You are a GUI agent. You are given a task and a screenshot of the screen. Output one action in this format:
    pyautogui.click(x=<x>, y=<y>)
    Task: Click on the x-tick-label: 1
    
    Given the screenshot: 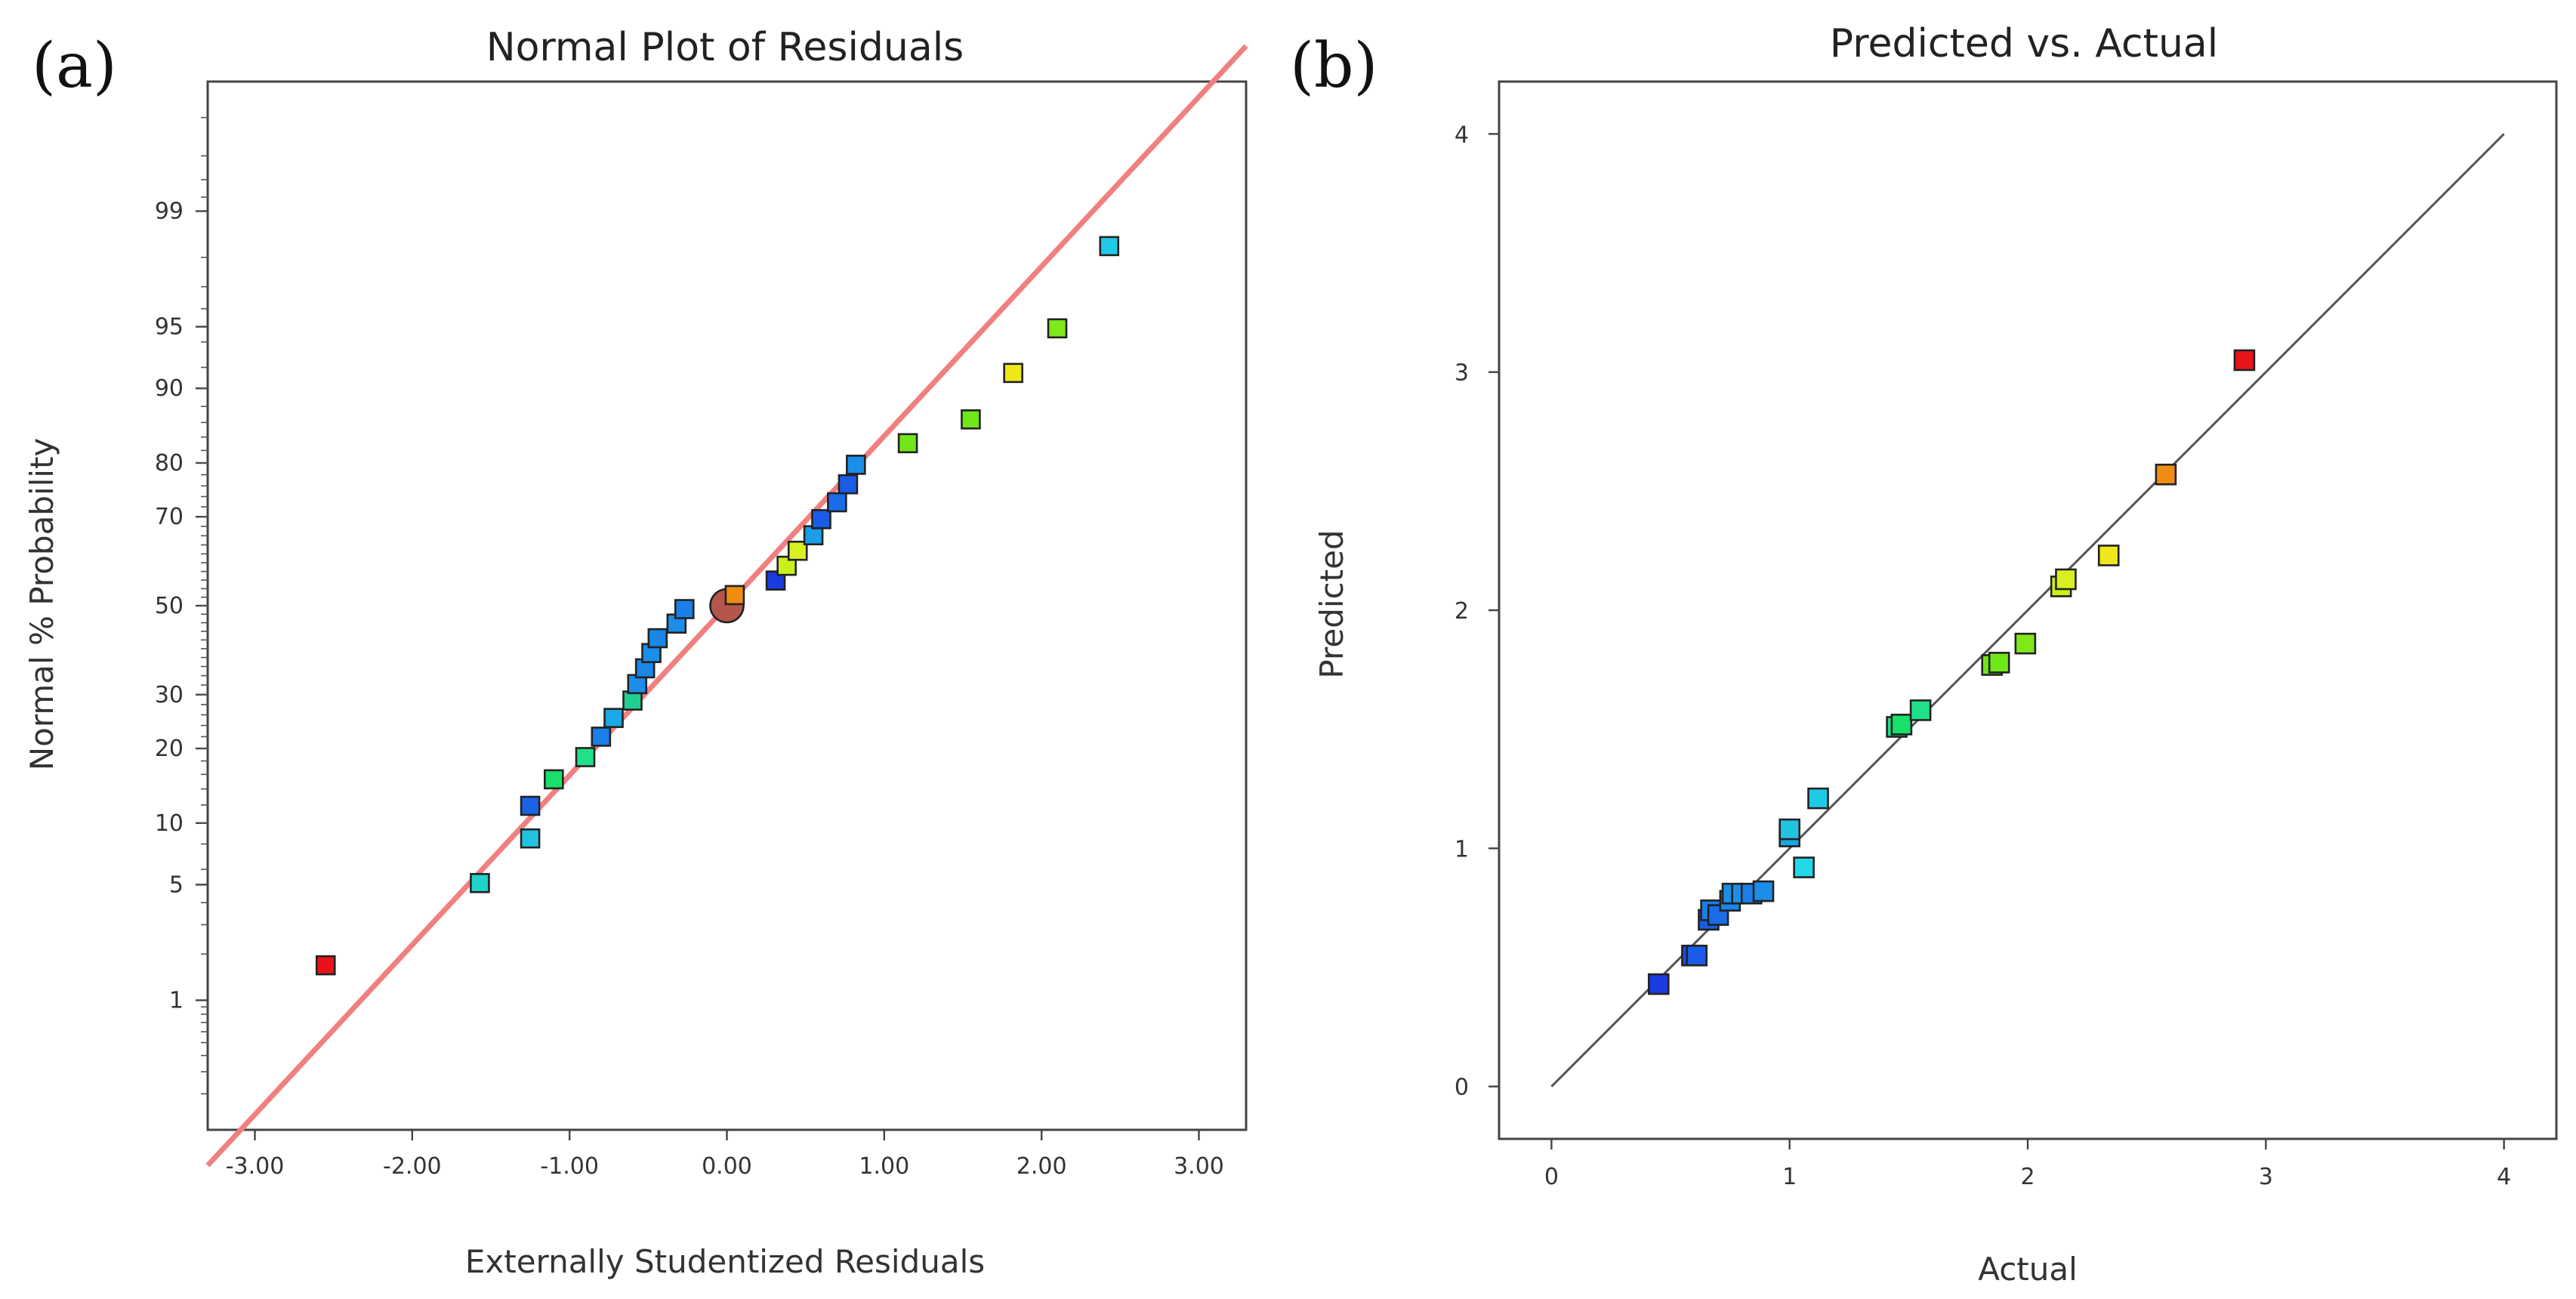 What is the action you would take?
    pyautogui.click(x=1789, y=1177)
    